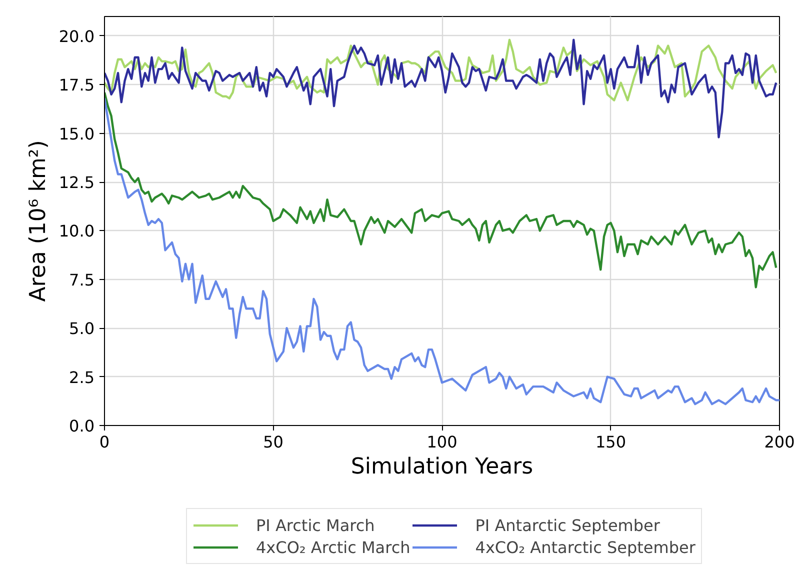  I want to click on y-tick-label: 20.0, so click(76, 36).